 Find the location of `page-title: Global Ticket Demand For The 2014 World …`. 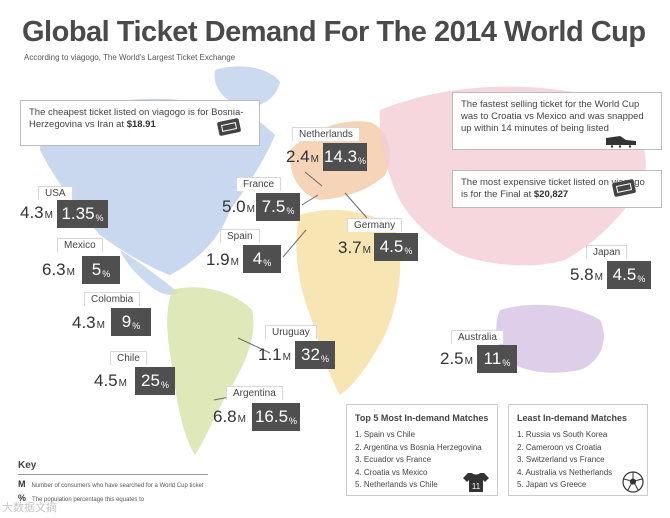

page-title: Global Ticket Demand For The 2014 World … is located at coordinates (334, 32).